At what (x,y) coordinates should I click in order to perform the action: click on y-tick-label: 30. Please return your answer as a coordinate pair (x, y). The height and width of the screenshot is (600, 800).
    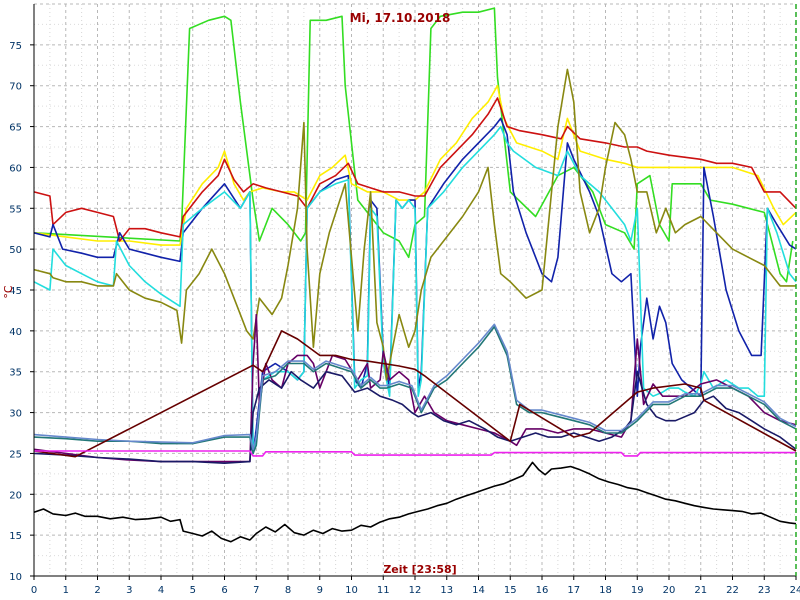
    Looking at the image, I should click on (15, 414).